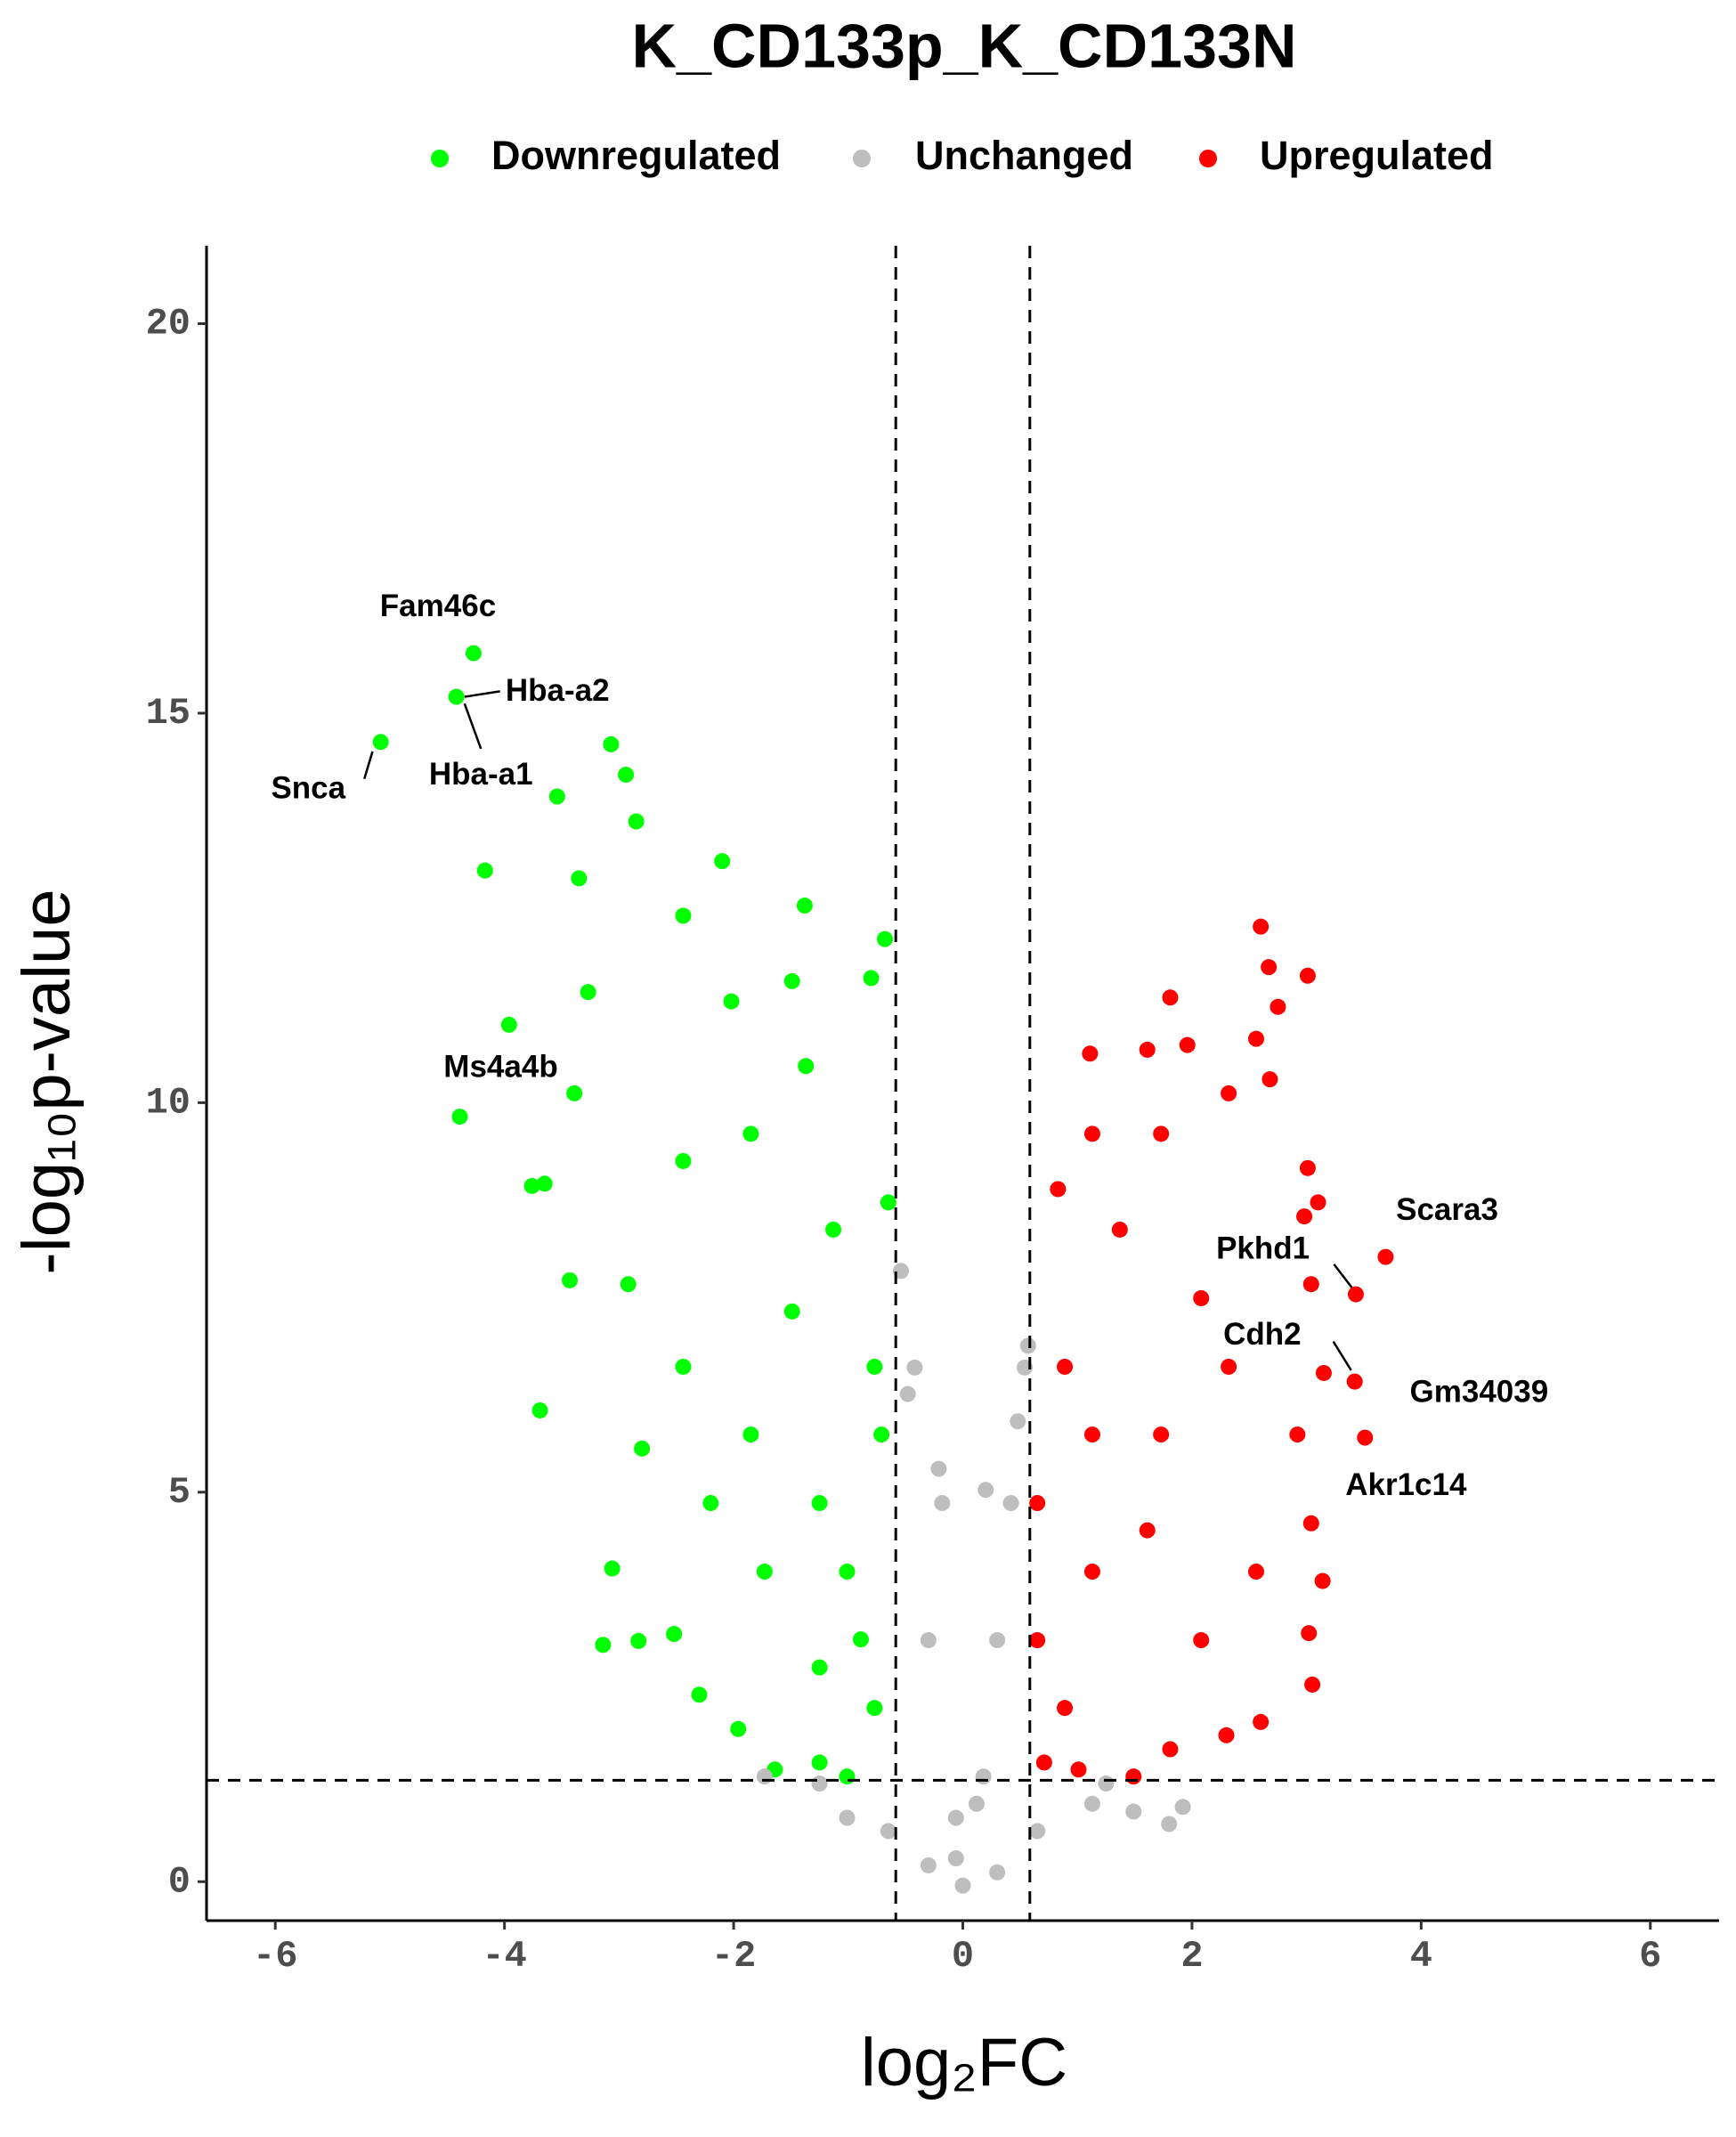 The height and width of the screenshot is (2137, 1736). Describe the element at coordinates (1263, 1248) in the screenshot. I see `gene-label: Pkhd1` at that location.